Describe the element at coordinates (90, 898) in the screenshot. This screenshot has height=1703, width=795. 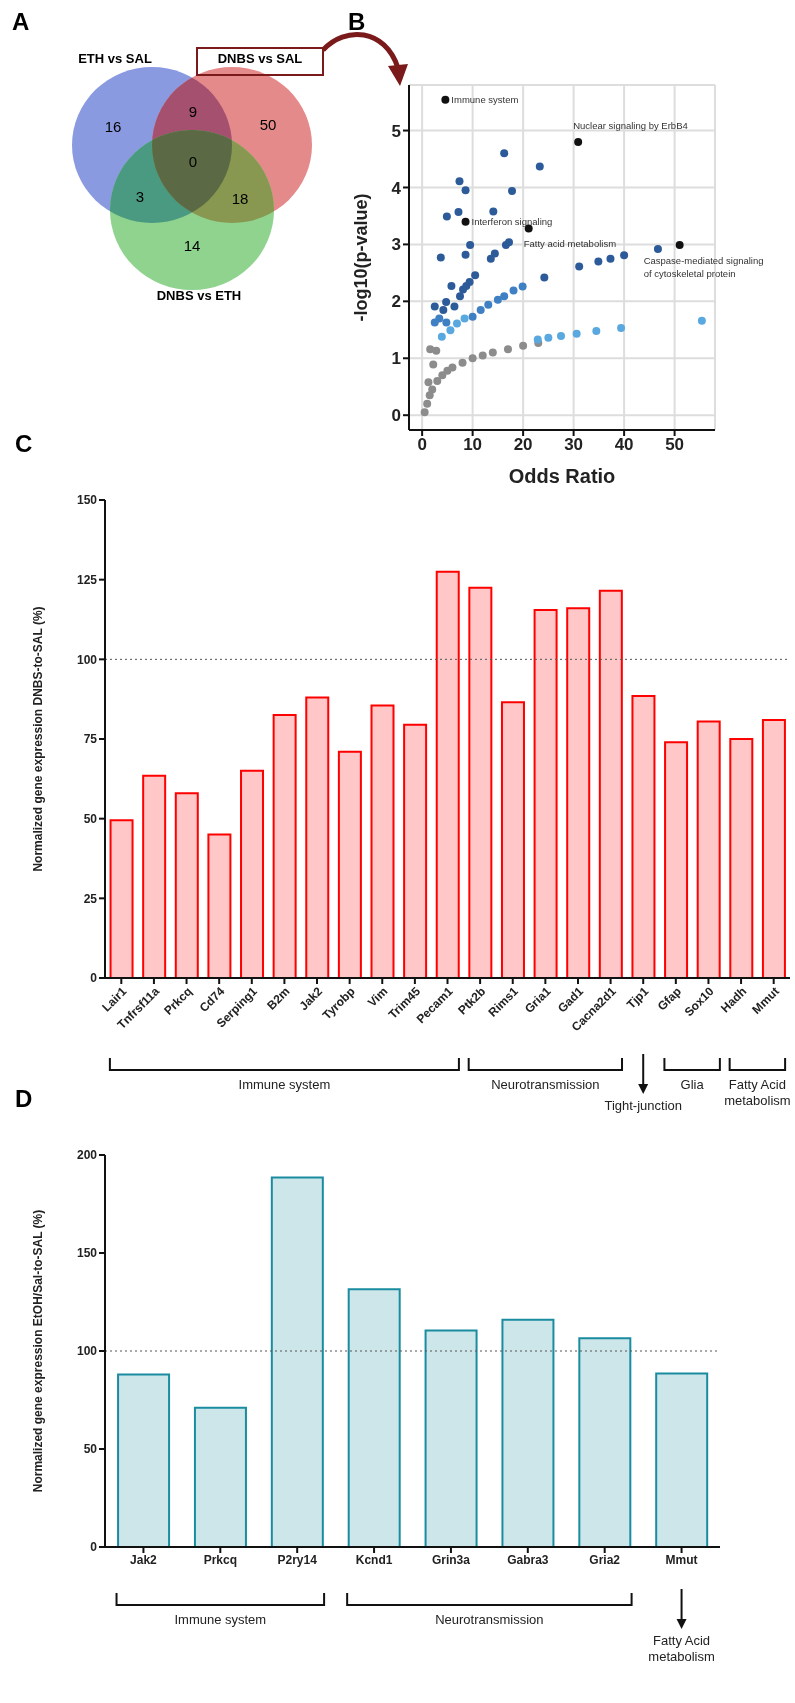
I see `y-tick-label: 25` at that location.